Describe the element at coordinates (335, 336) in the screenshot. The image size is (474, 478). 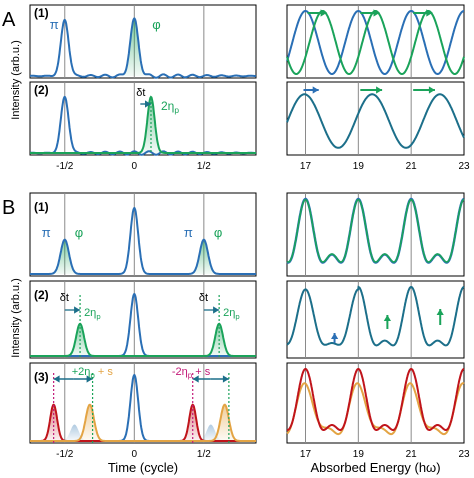
I see `B2-up-arrow-0-head` at that location.